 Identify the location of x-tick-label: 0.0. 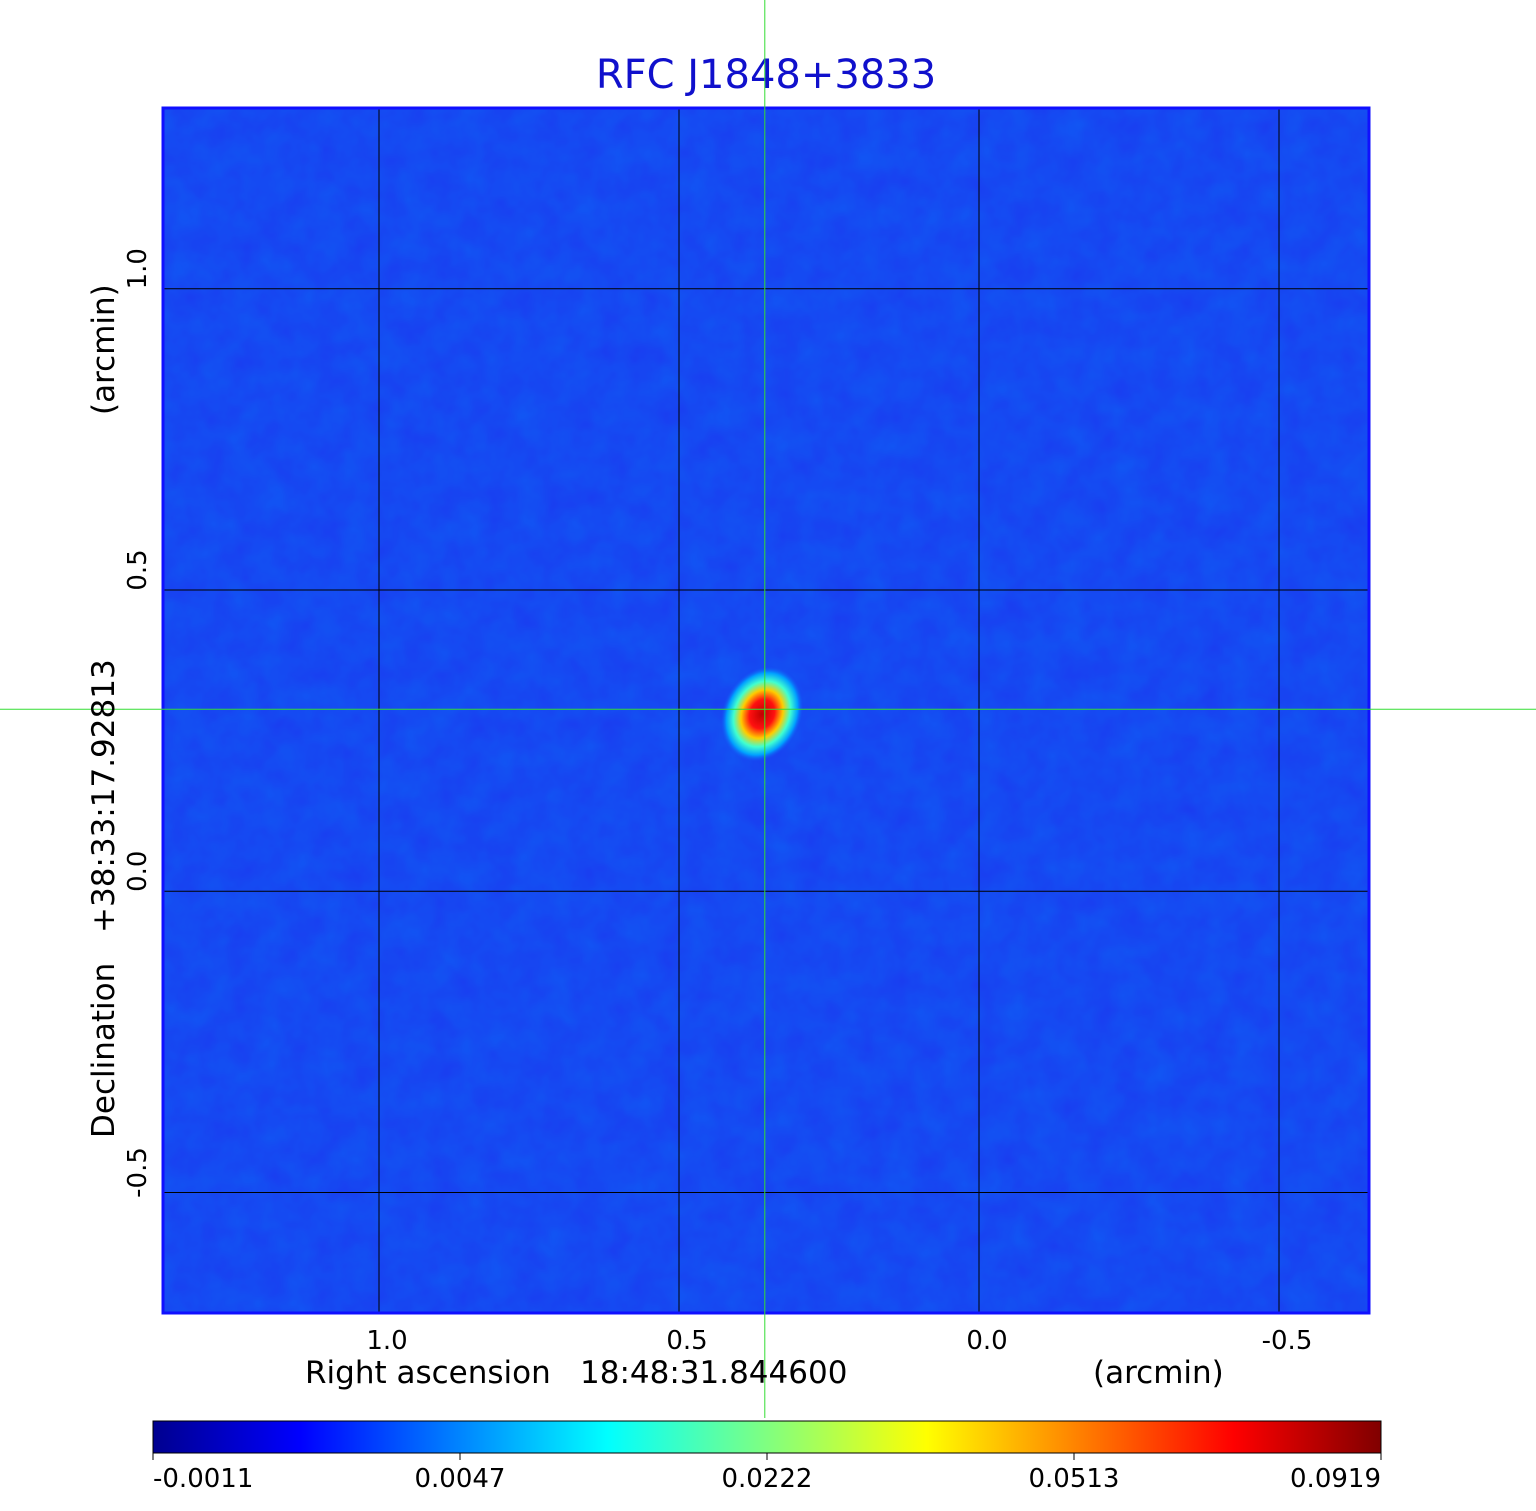
(986, 1341).